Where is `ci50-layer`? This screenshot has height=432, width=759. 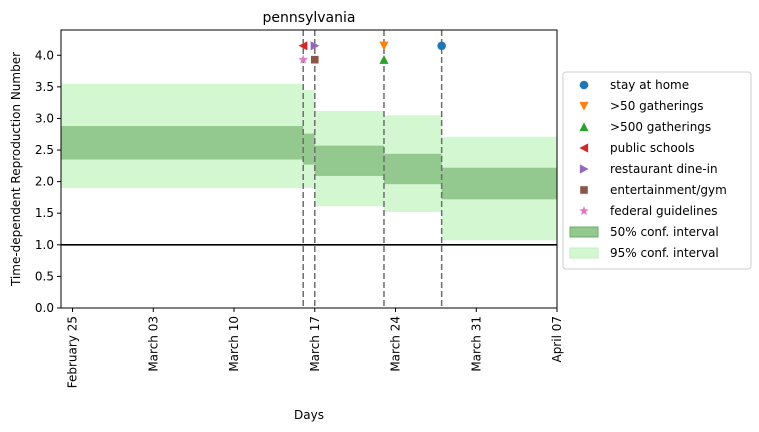 ci50-layer is located at coordinates (309, 163).